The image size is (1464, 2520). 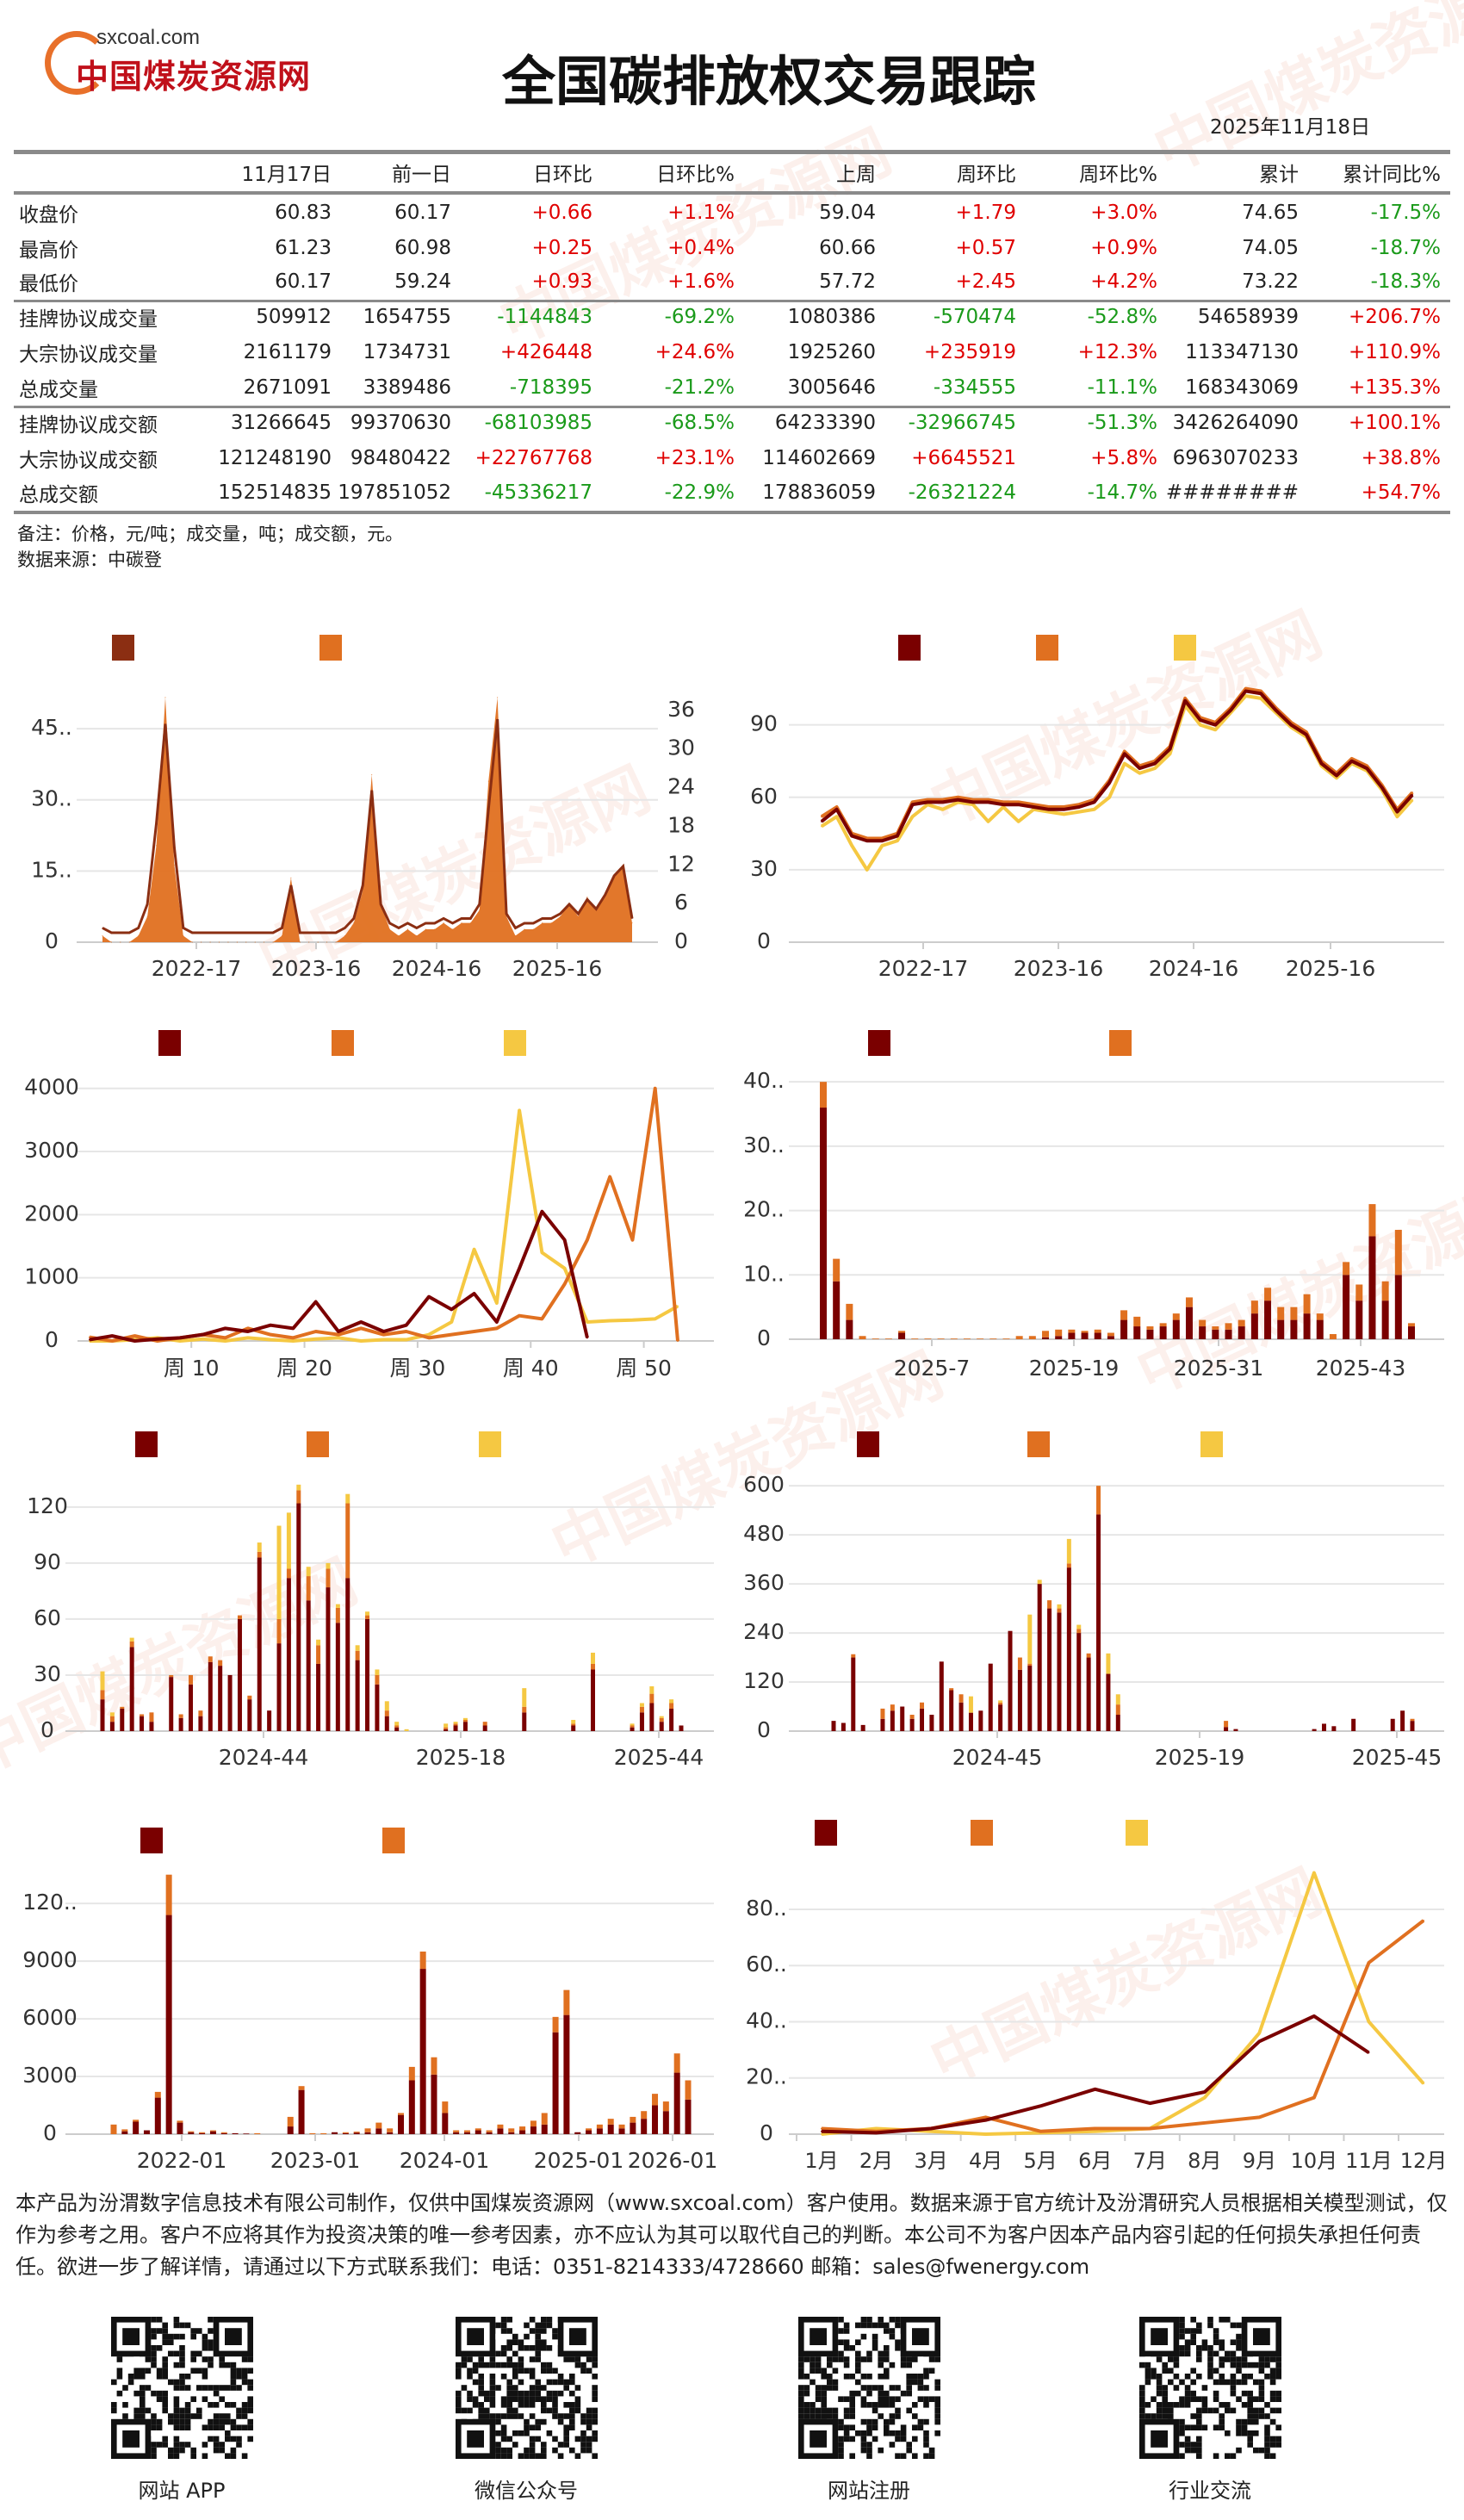 What do you see at coordinates (1095, 2075) in the screenshot?
I see `line-2025` at bounding box center [1095, 2075].